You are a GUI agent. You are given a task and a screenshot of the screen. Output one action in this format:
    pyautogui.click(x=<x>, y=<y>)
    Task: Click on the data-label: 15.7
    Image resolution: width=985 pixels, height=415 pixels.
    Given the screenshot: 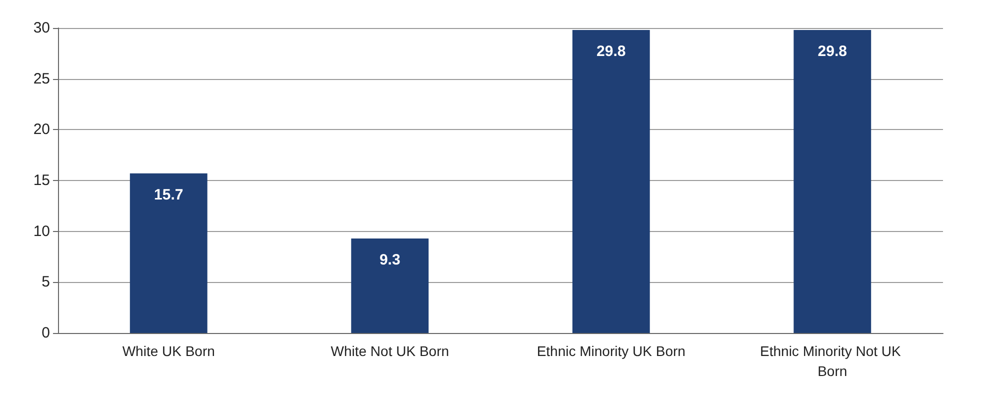 What is the action you would take?
    pyautogui.click(x=169, y=195)
    